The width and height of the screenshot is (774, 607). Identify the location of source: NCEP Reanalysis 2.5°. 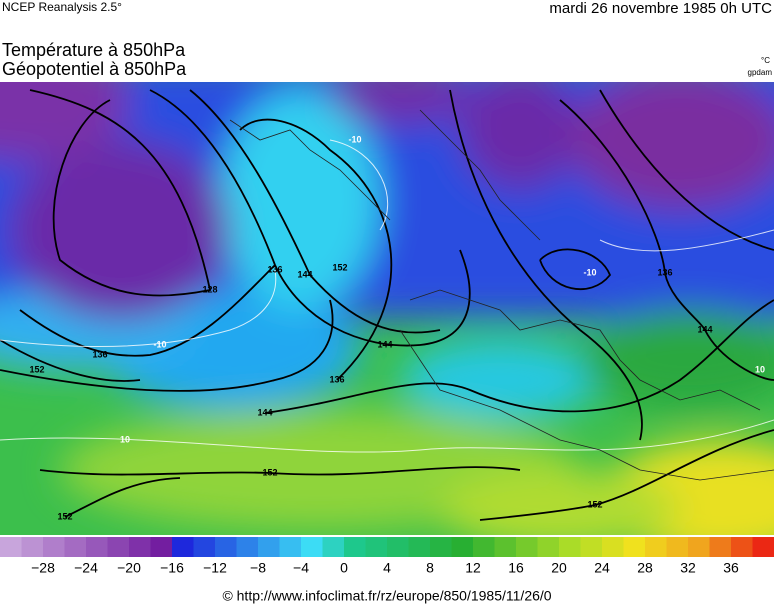
(62, 7).